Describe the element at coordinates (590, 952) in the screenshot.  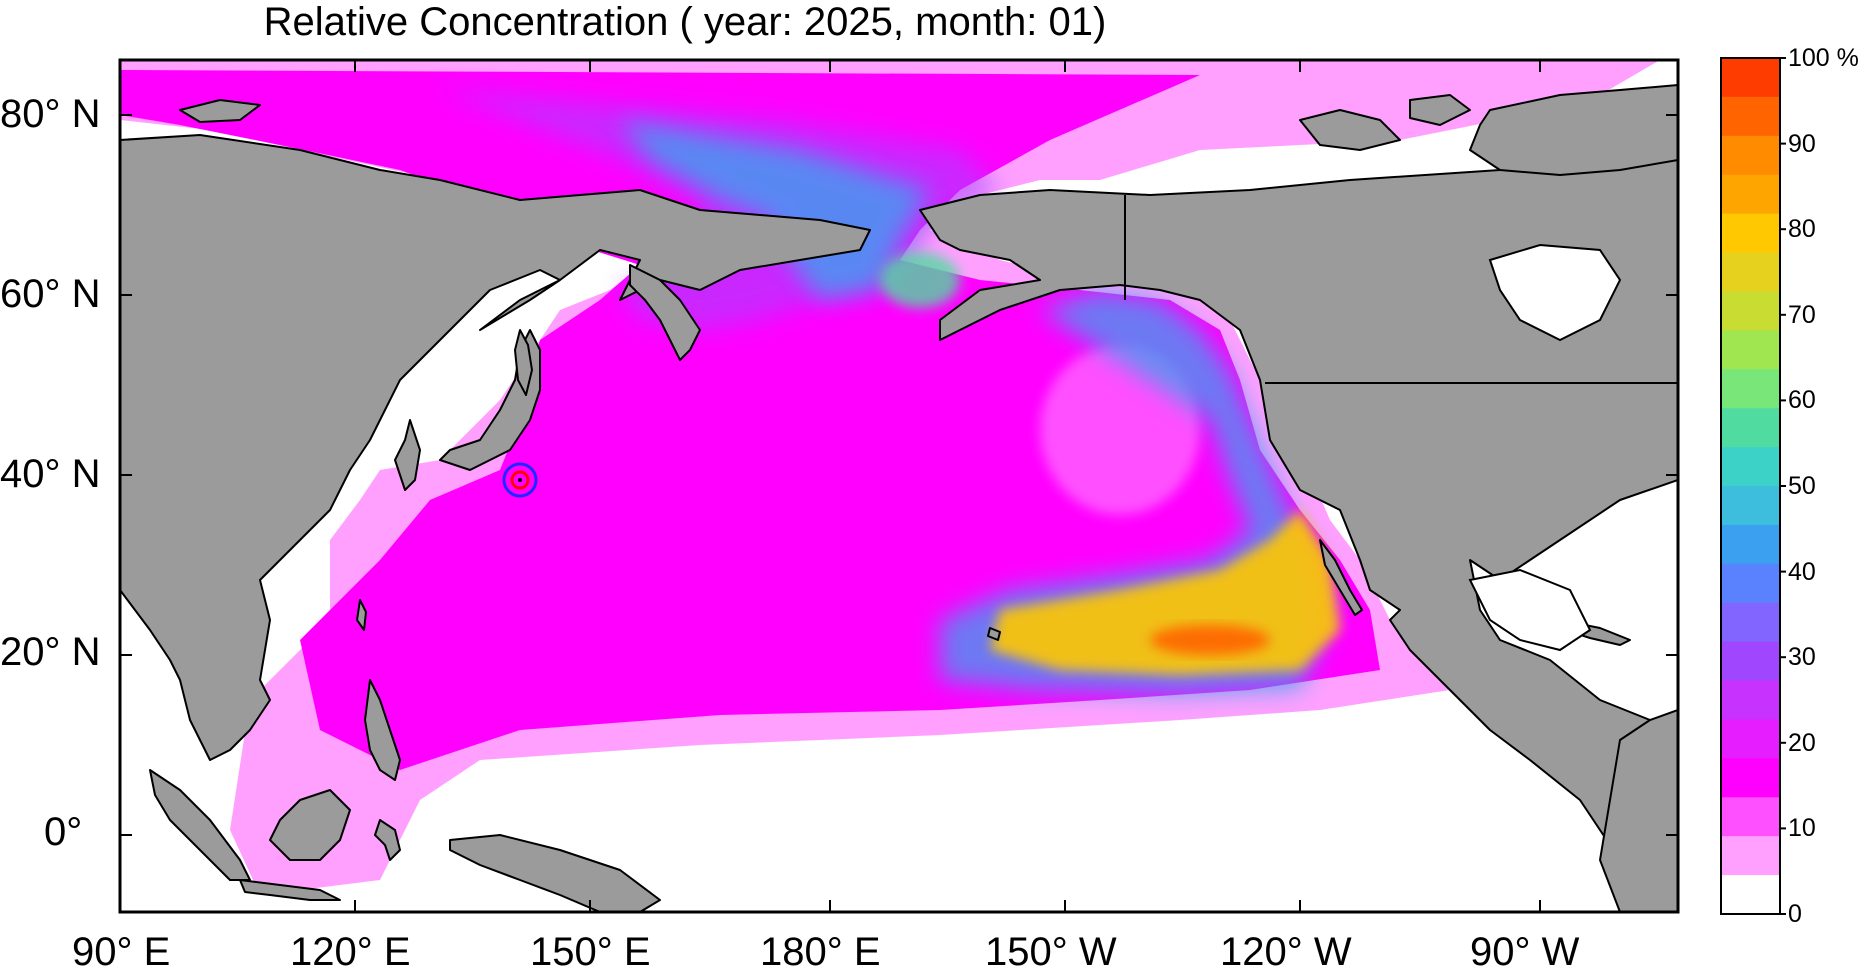
I see `lon-label-150e: 150° E` at that location.